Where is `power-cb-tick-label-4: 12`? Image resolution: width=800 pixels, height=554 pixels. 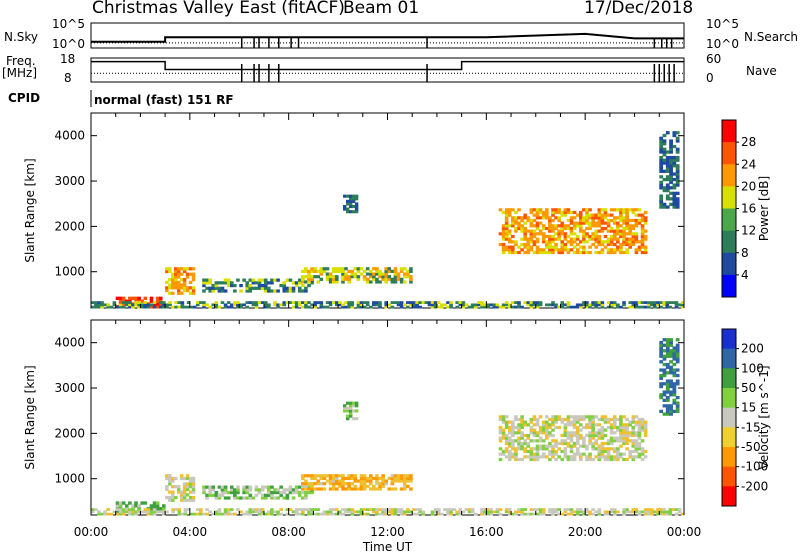 power-cb-tick-label-4: 12 is located at coordinates (748, 231).